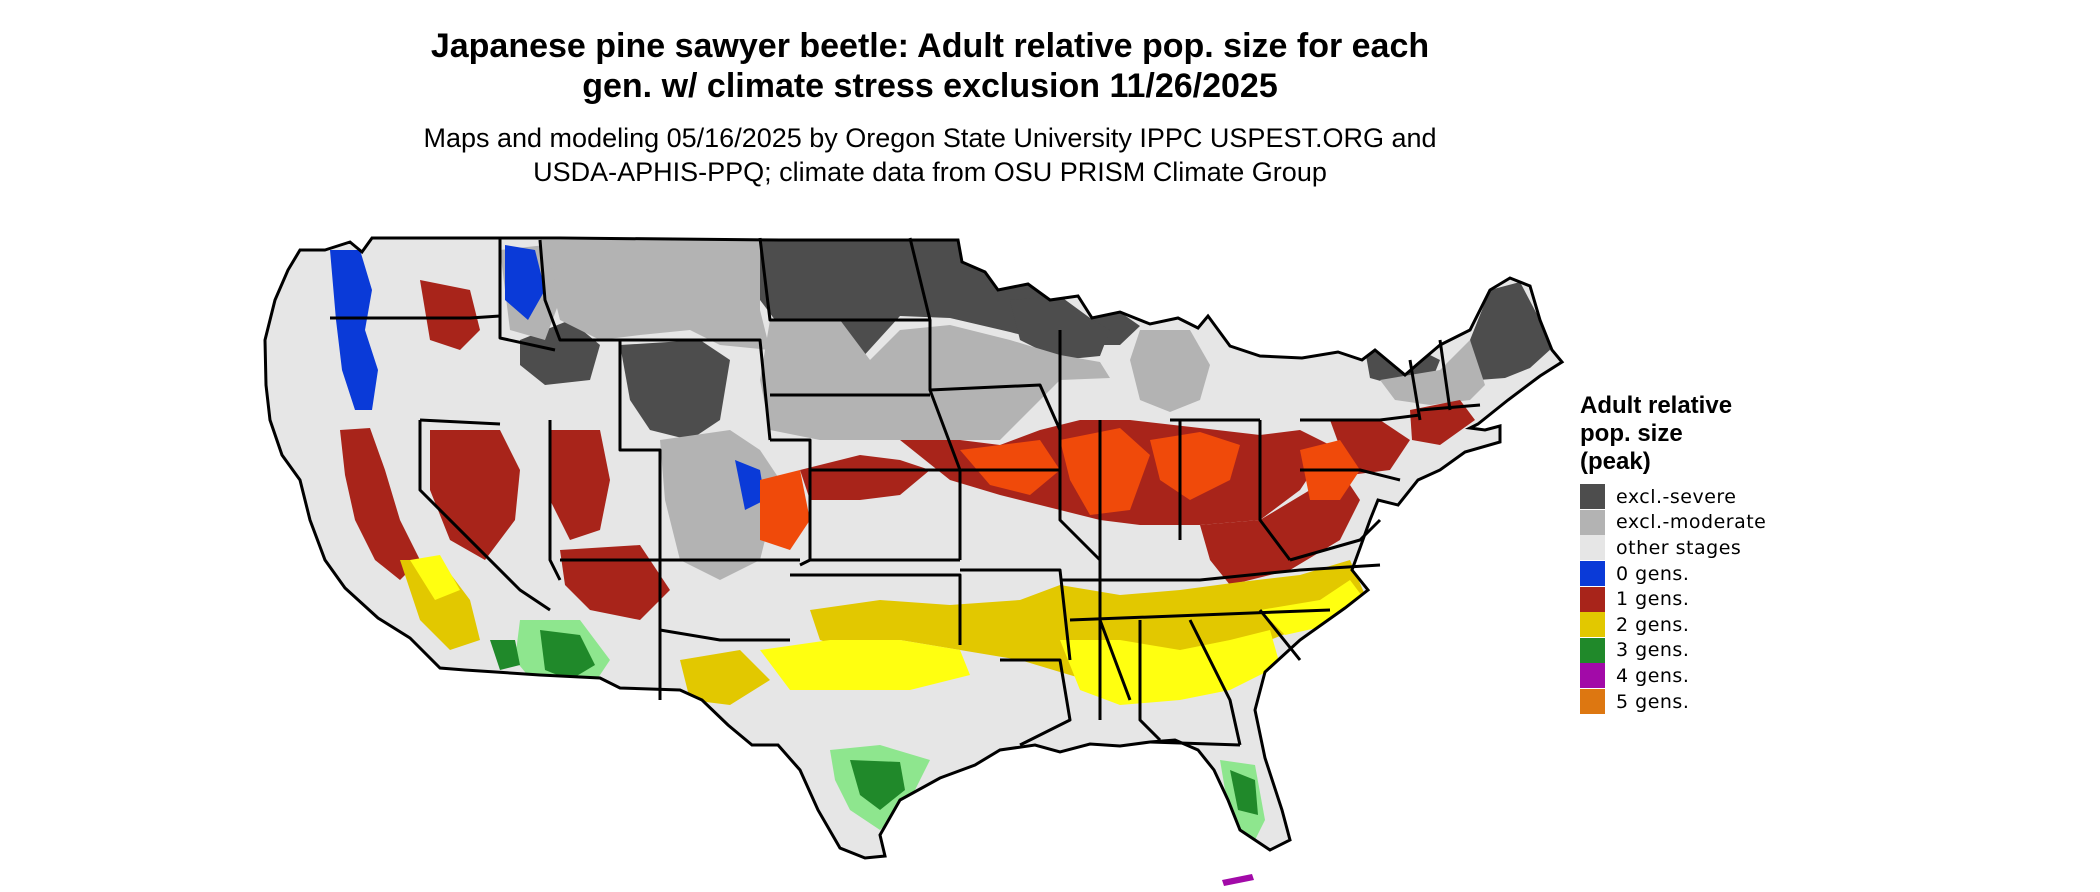  What do you see at coordinates (1010, 467) in the screenshot?
I see `gen1-bright-iowa` at bounding box center [1010, 467].